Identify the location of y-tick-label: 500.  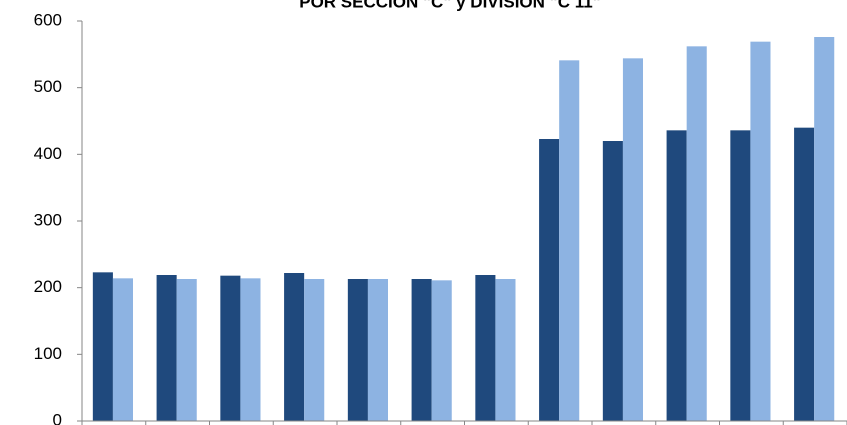
(48, 86).